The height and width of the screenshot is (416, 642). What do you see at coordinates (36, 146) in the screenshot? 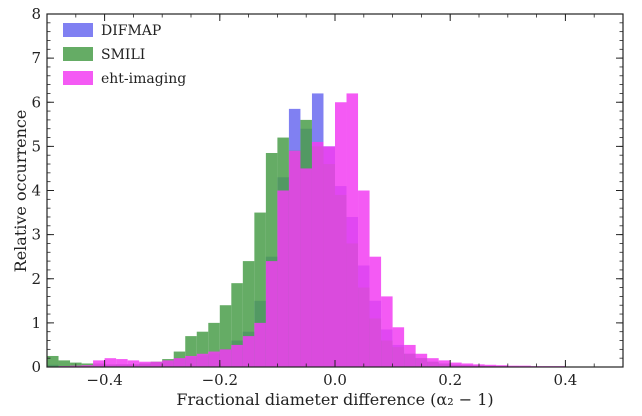
I see `y-tick-label: 5` at bounding box center [36, 146].